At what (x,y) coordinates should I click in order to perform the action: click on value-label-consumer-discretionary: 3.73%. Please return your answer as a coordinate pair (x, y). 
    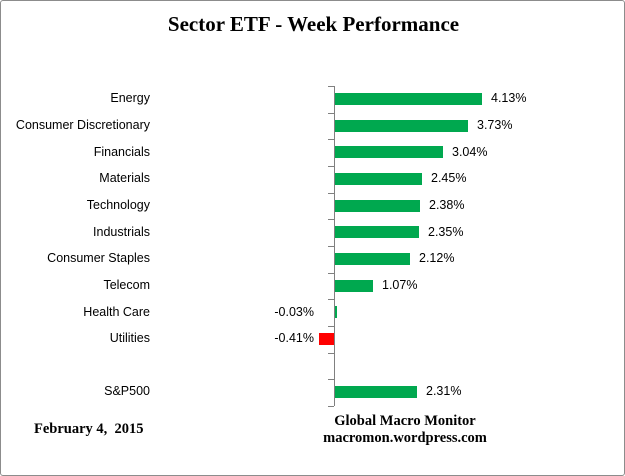
    Looking at the image, I should click on (495, 125).